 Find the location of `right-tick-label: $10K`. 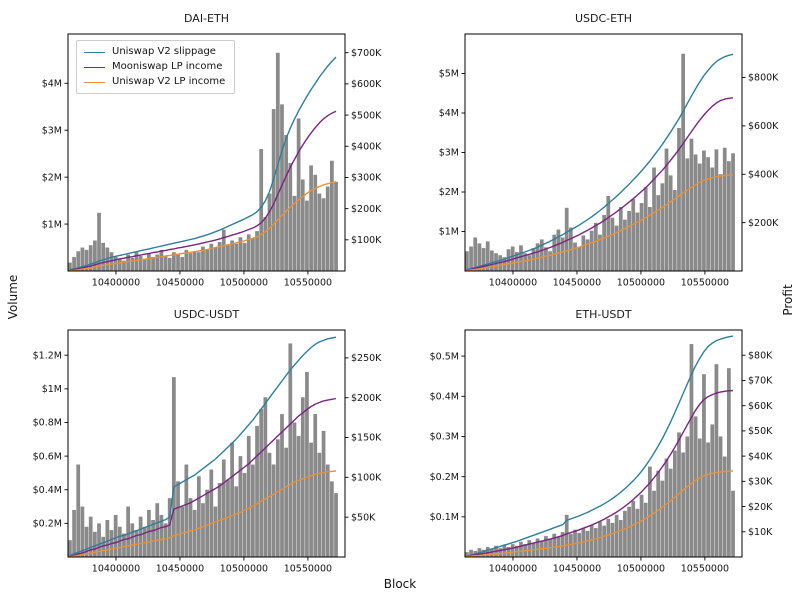

right-tick-label: $10K is located at coordinates (760, 532).